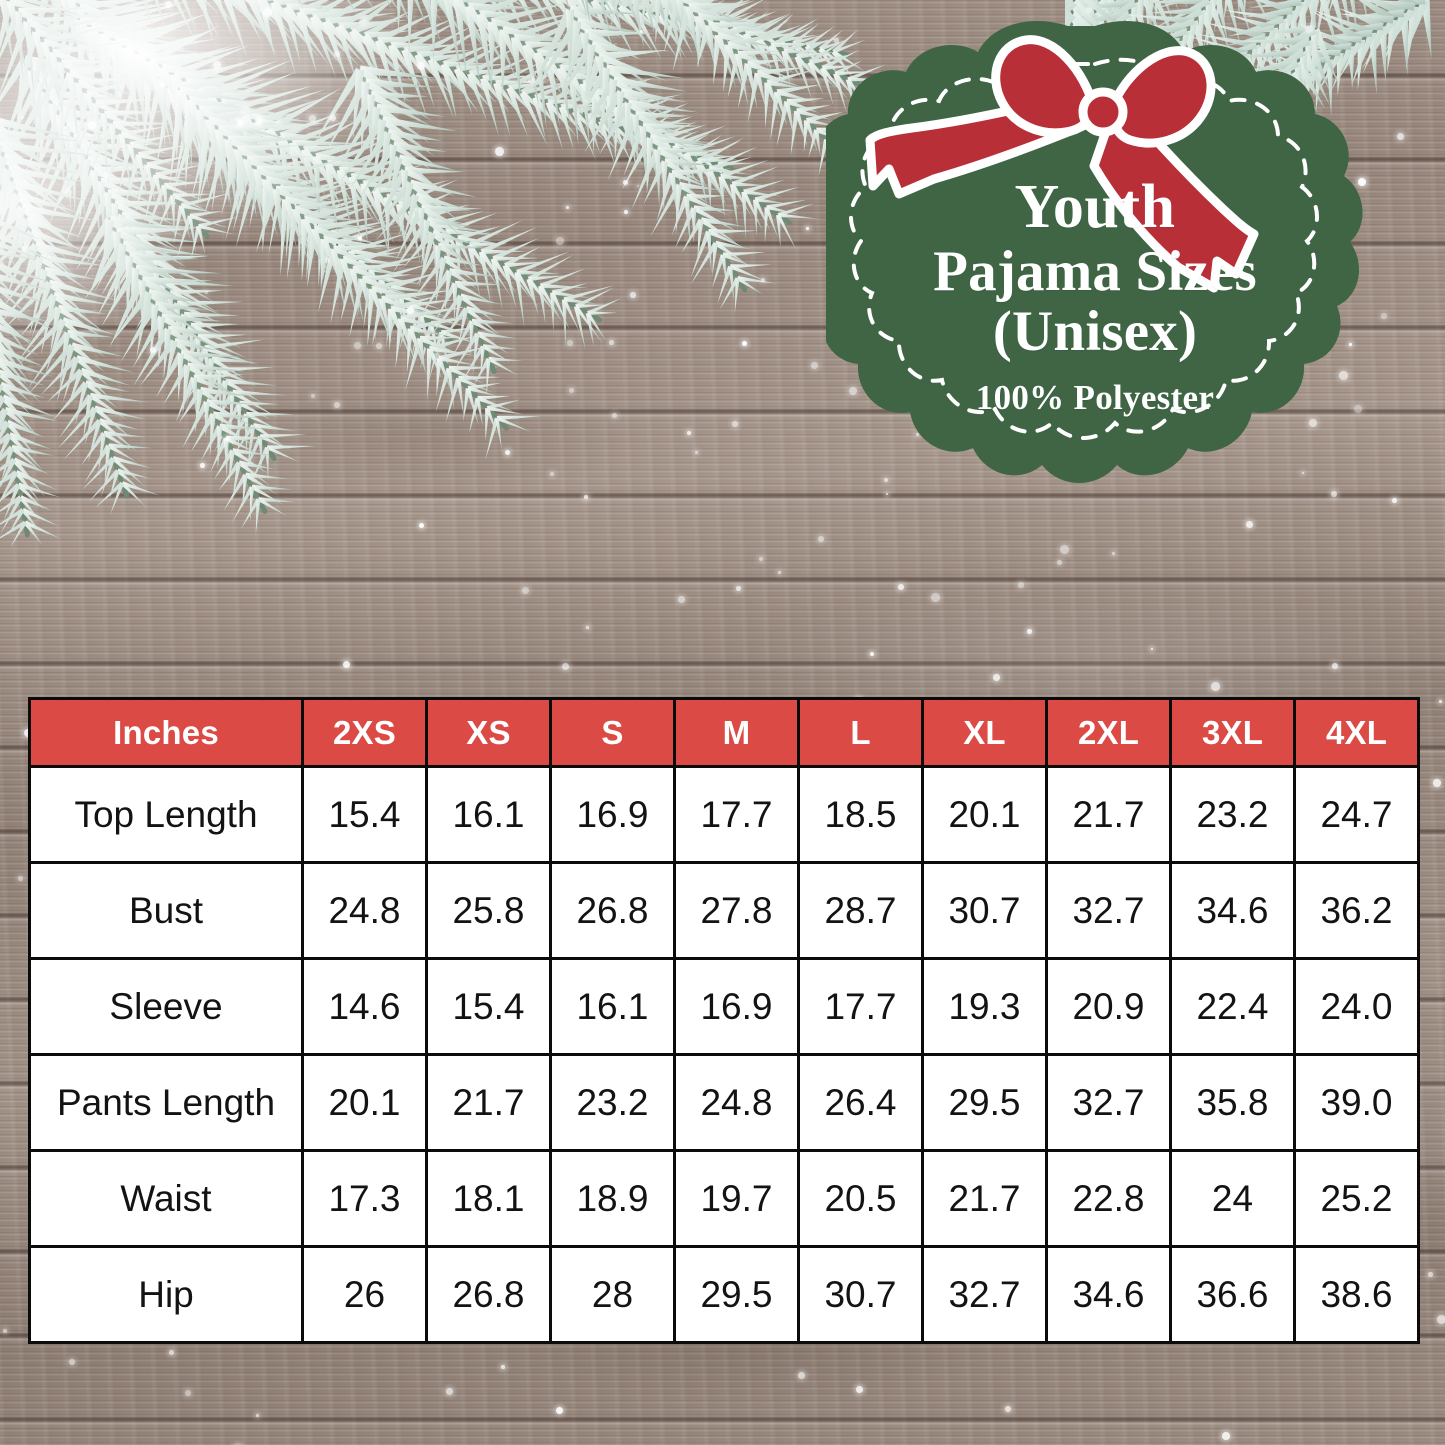 The height and width of the screenshot is (1445, 1445). I want to click on table-header: Inches 2XS XS S M L XL 2XL 3XL 4XL, so click(724, 732).